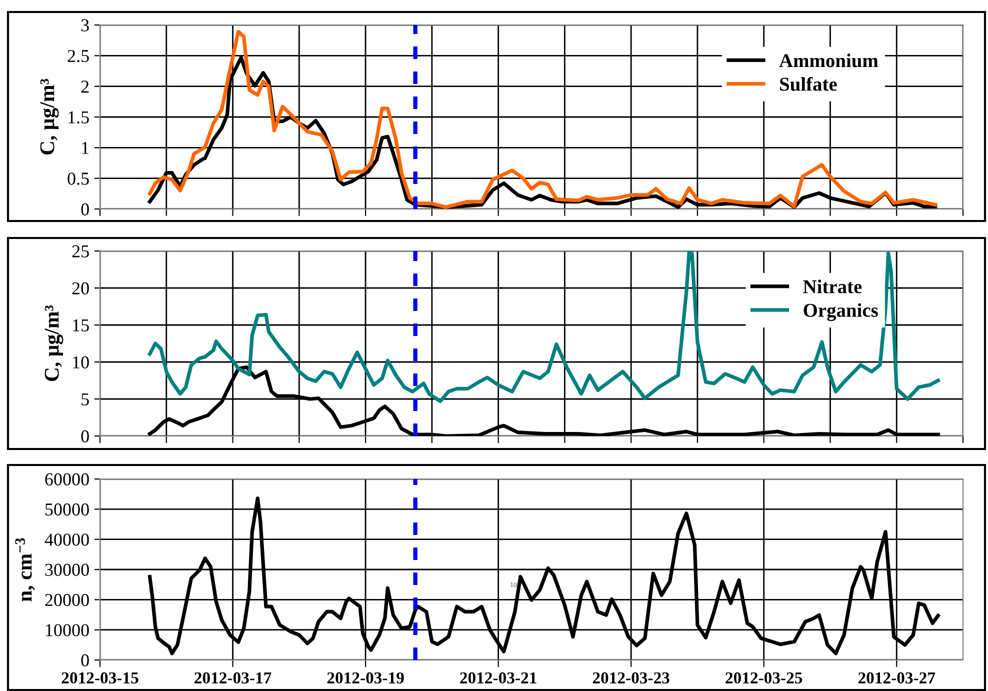  Describe the element at coordinates (67, 600) in the screenshot. I see `y-tick-label: 20000` at that location.